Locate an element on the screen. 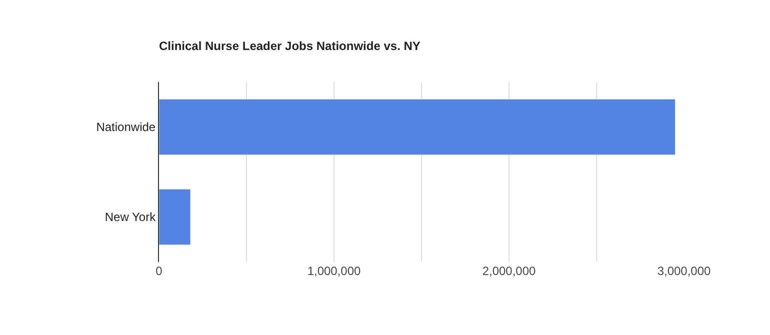 The width and height of the screenshot is (770, 335). y-tick-label: Nationwide is located at coordinates (126, 127).